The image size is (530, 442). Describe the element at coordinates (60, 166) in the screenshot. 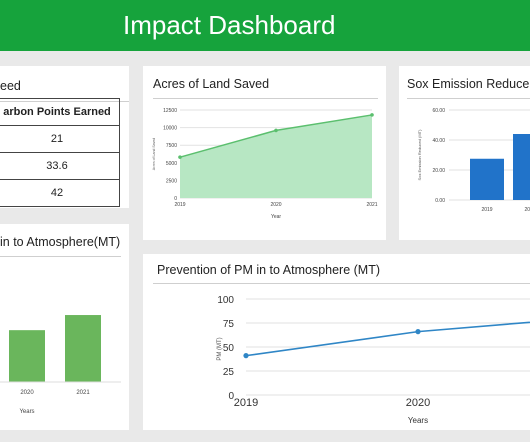

I see `carbon-points-cell: 33.6` at that location.